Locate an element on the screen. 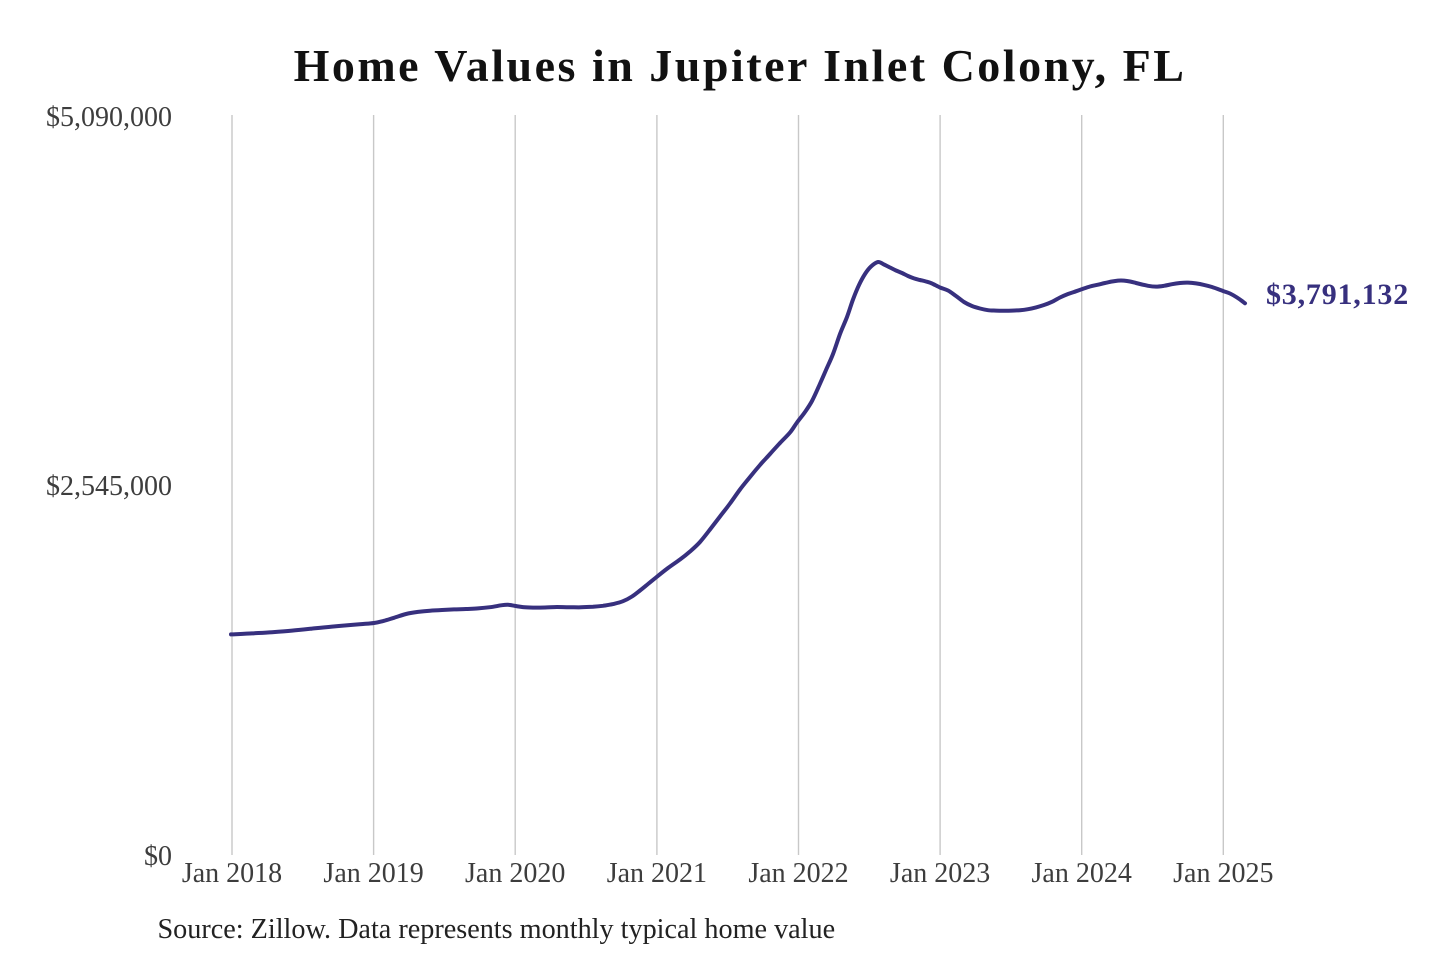  svg-text: $5,090,000 is located at coordinates (109, 117).